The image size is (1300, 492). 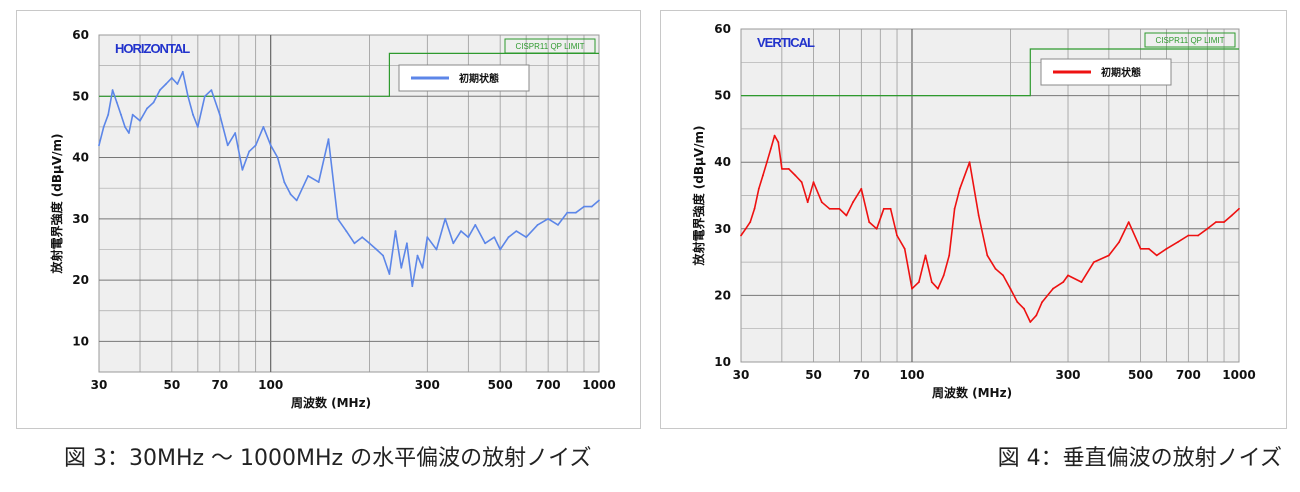 I want to click on y-tick-label: 60, so click(x=80, y=35).